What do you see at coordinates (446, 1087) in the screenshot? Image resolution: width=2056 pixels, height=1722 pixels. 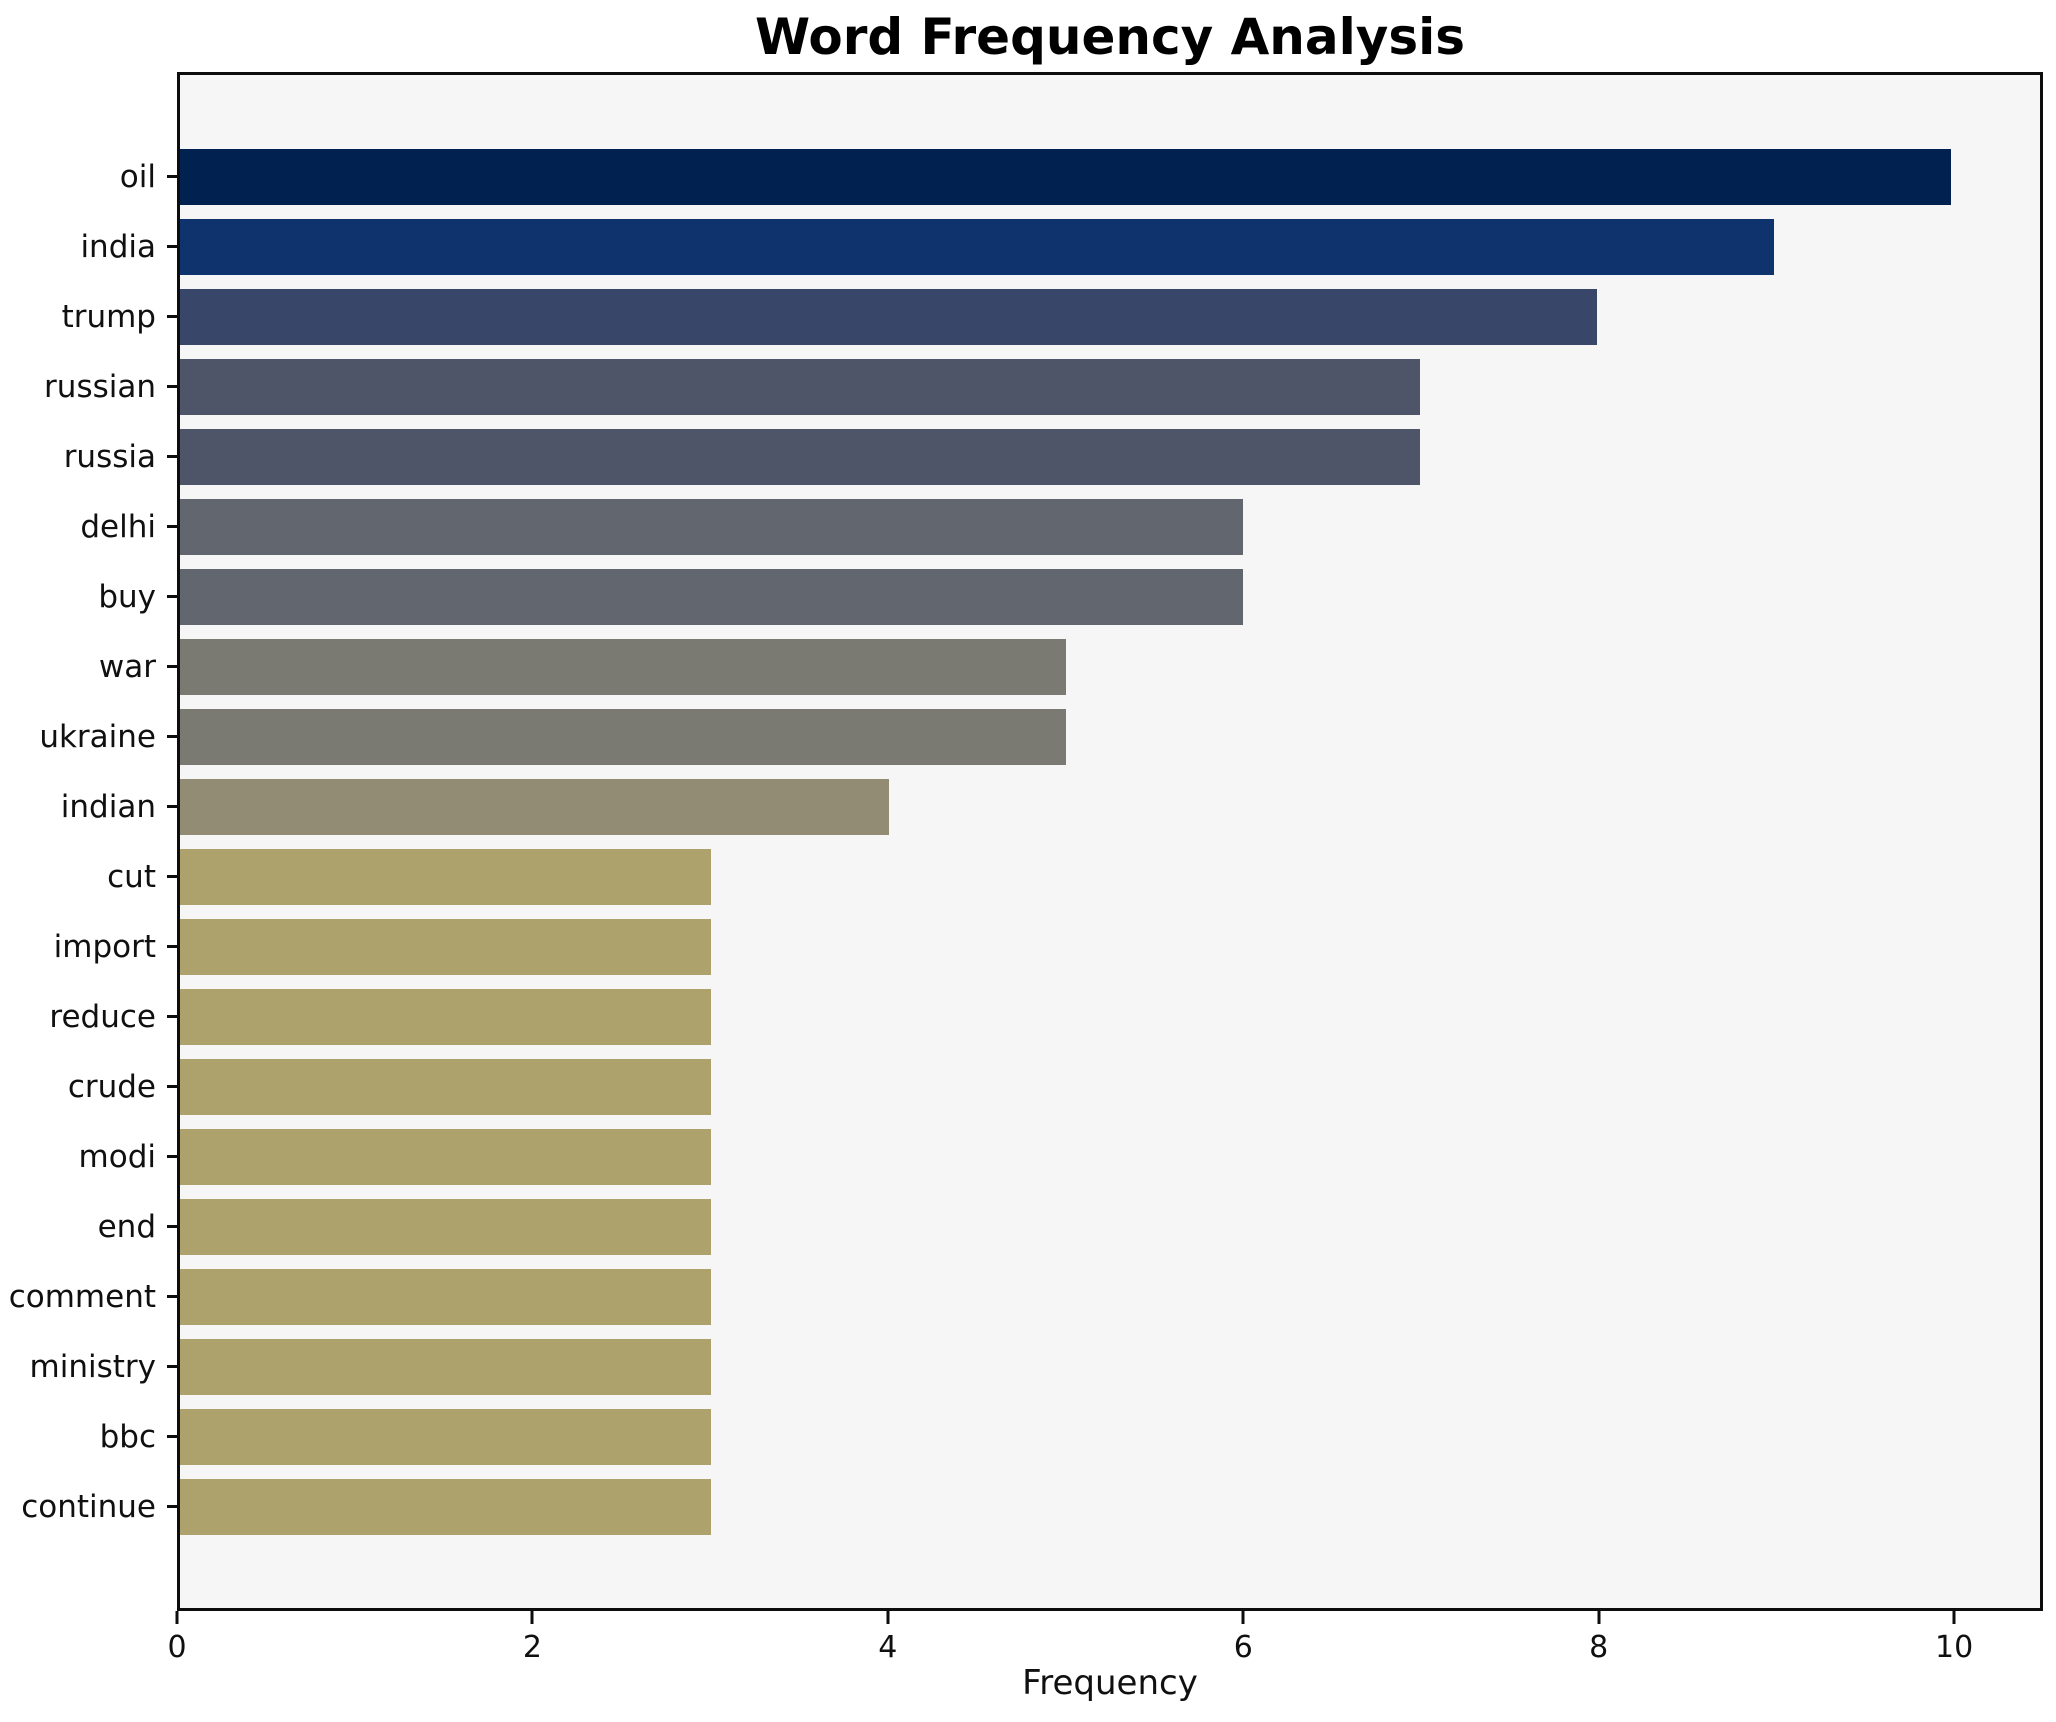 I see `bar-crude` at bounding box center [446, 1087].